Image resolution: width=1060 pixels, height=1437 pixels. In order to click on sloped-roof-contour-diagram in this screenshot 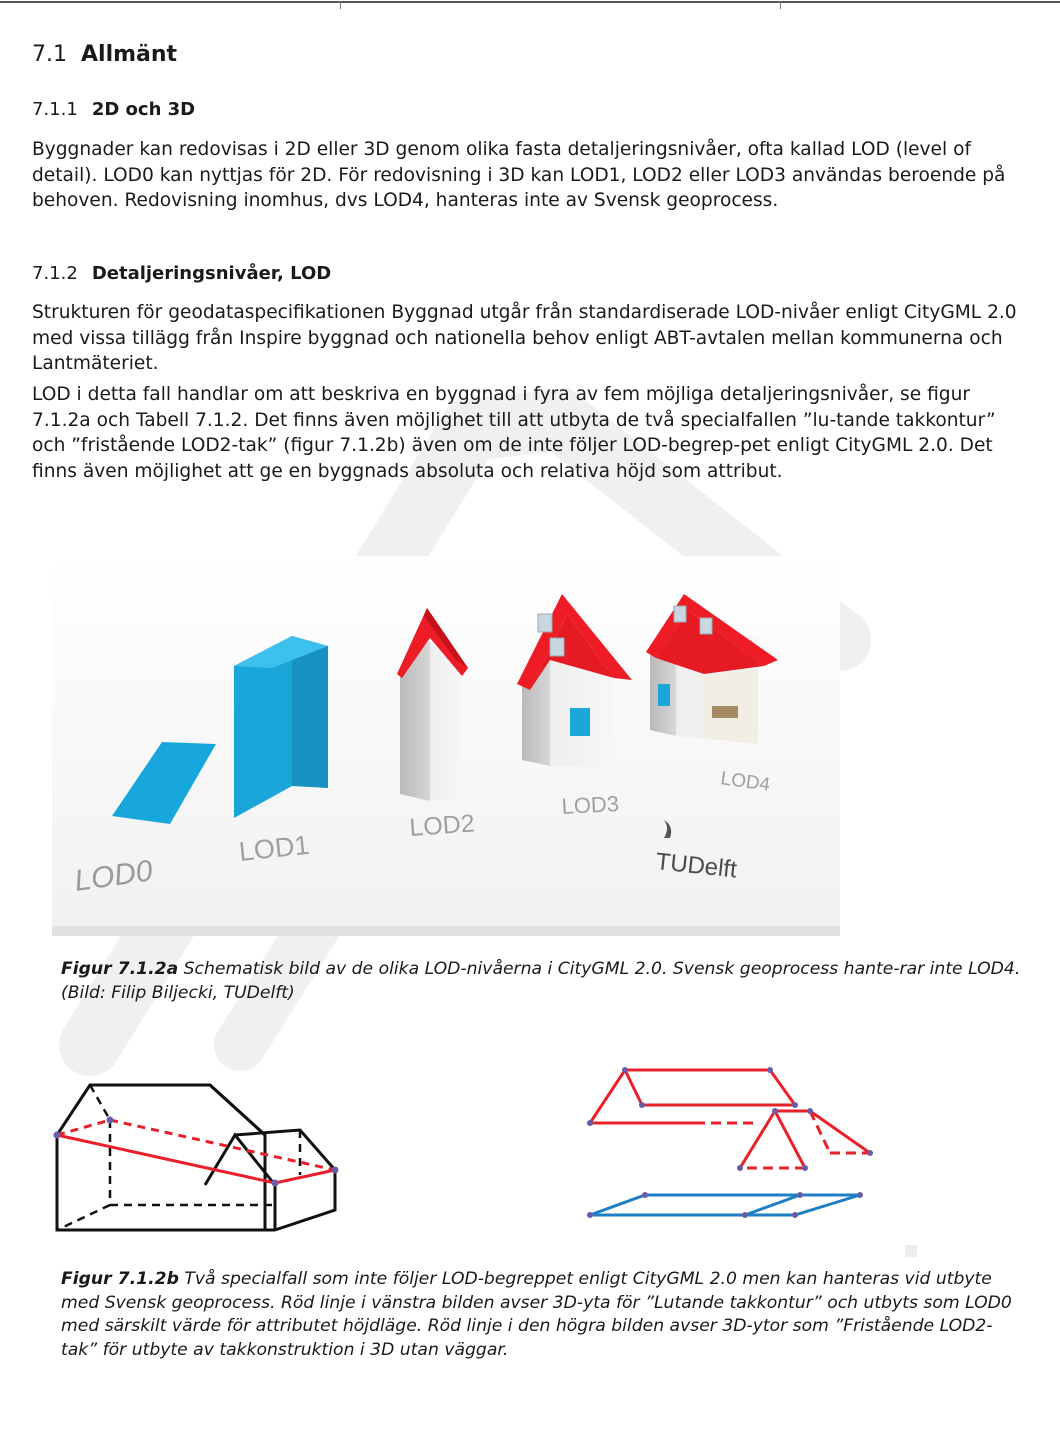, I will do `click(196, 1157)`.